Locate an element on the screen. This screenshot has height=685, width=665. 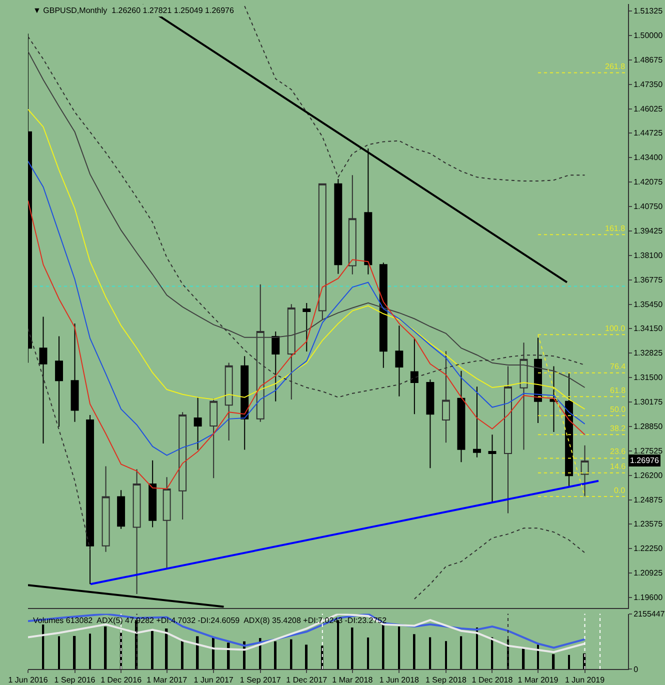
y-tick-label: 1.24875 is located at coordinates (649, 500).